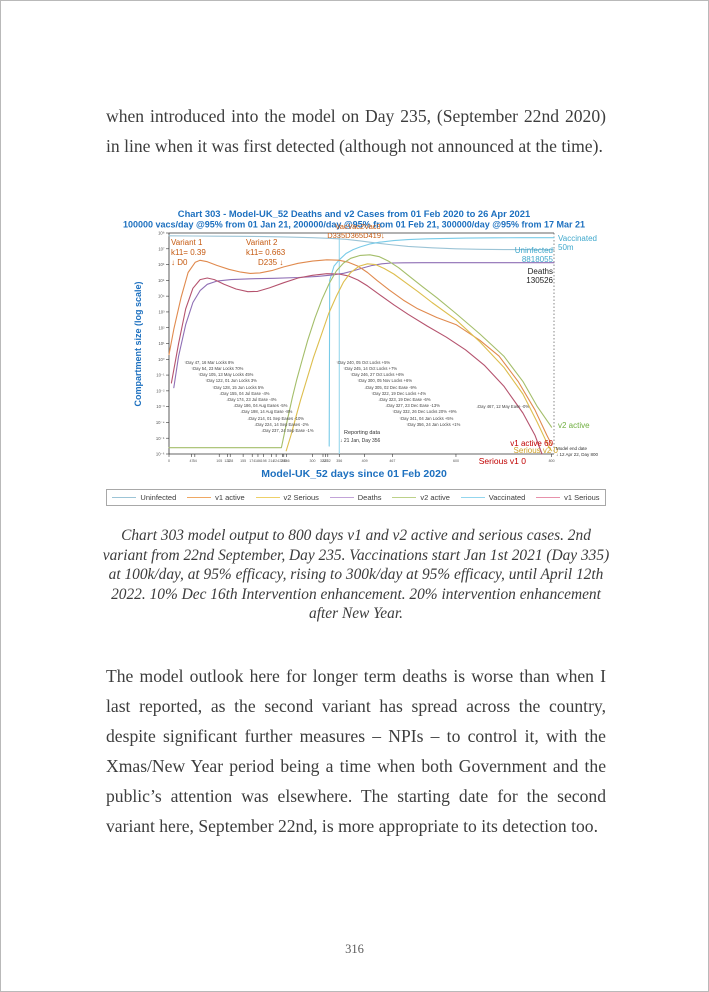 This screenshot has width=709, height=992. I want to click on chart-annotation: 50m, so click(566, 247).